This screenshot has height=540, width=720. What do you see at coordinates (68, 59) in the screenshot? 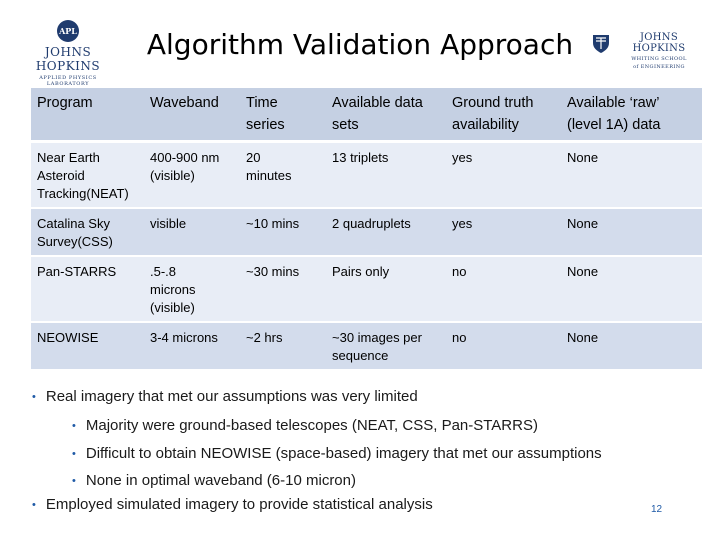
I see `apl-logo-name: JOHNS HOPKINS` at bounding box center [68, 59].